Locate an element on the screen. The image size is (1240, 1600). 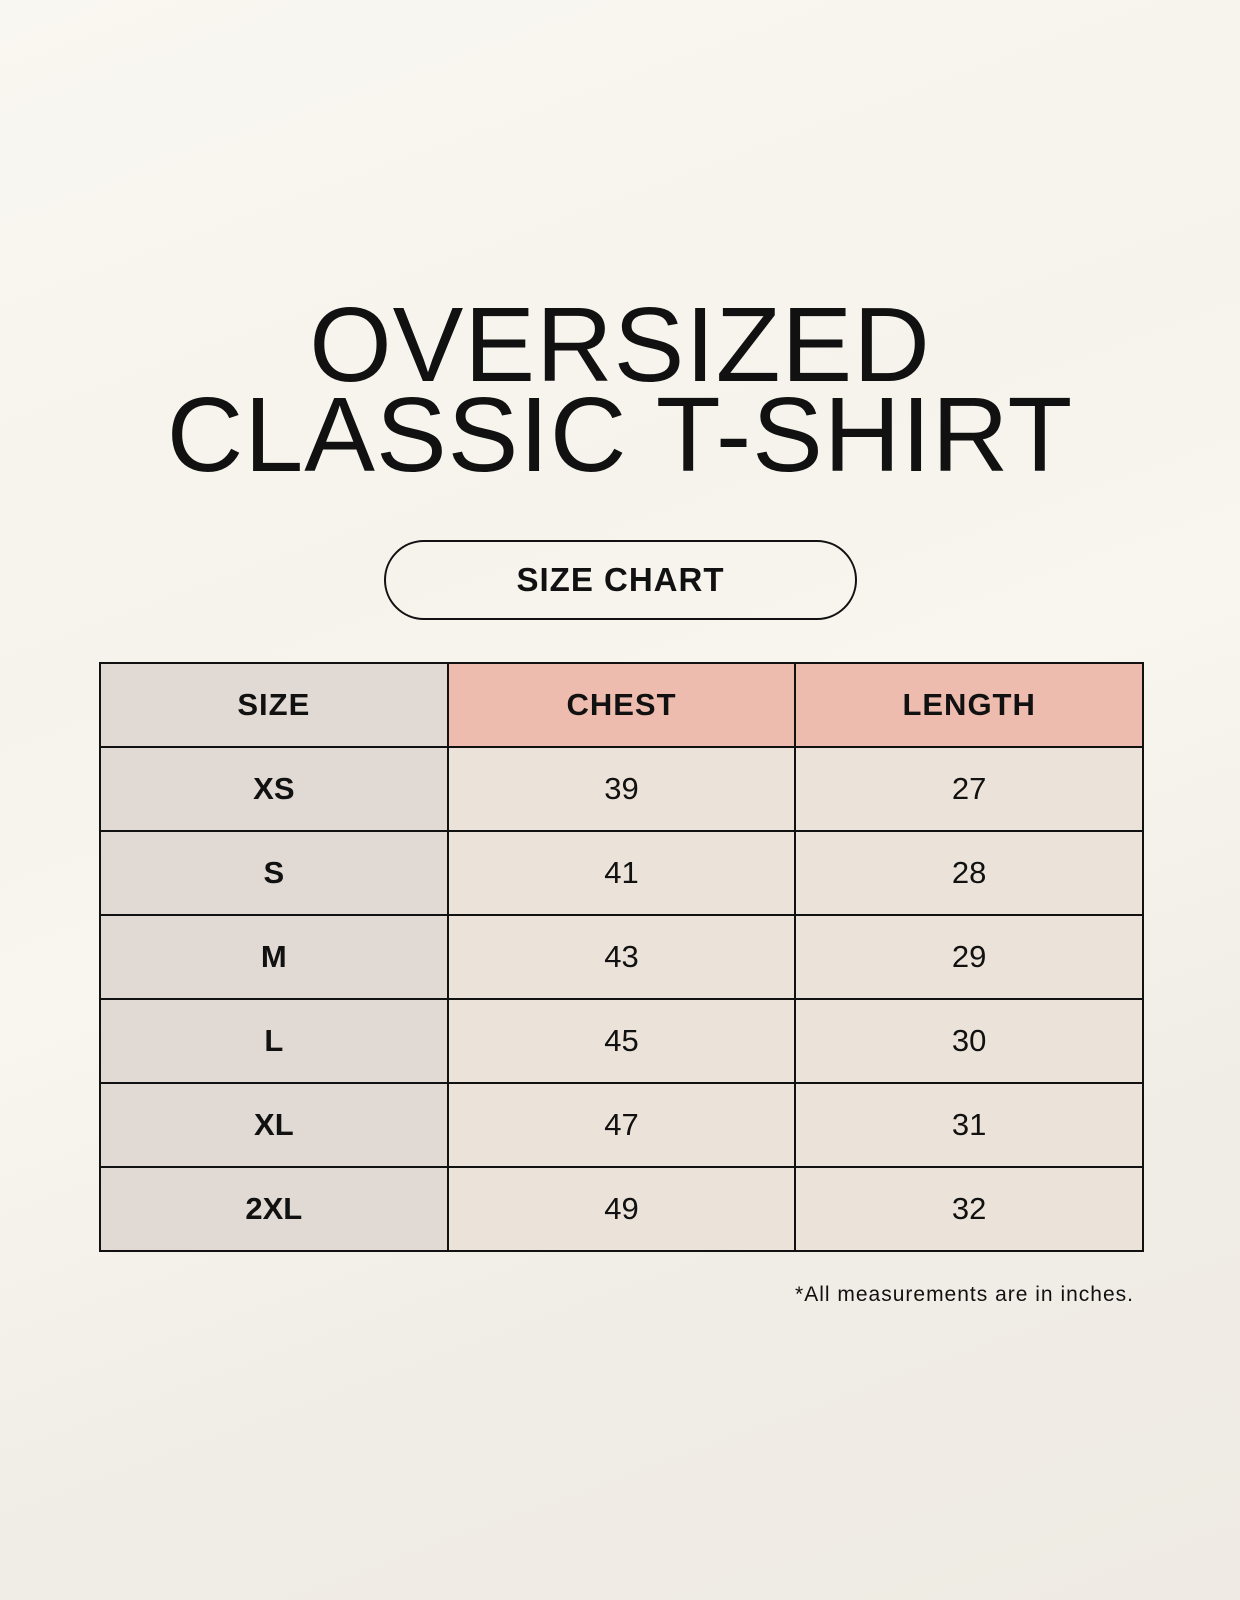
size-chart-badge: SIZE CHART is located at coordinates (620, 580).